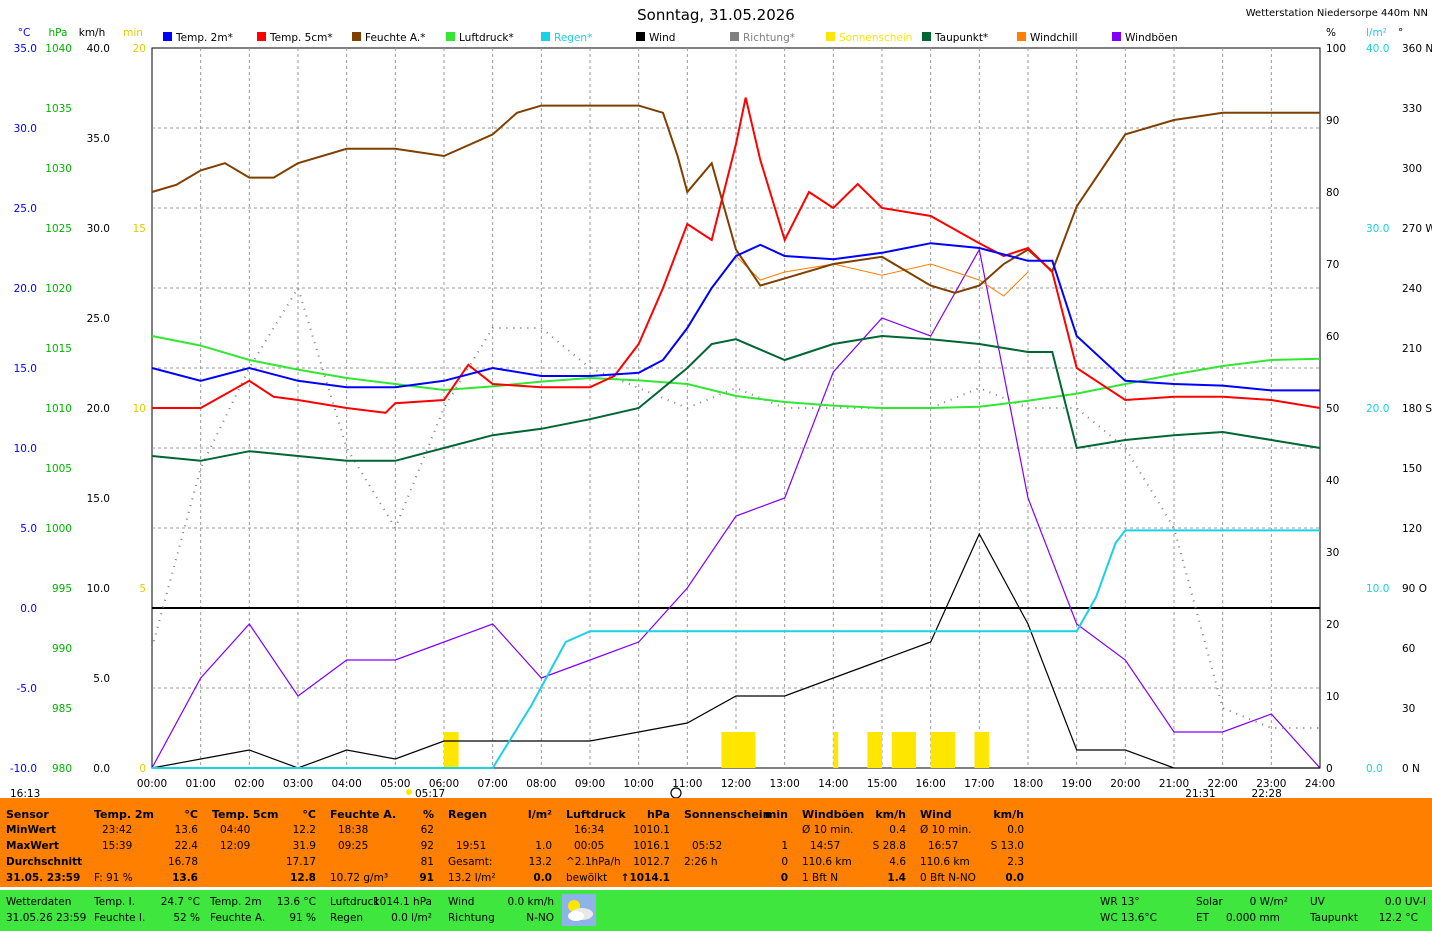 Image resolution: width=1432 pixels, height=931 pixels. I want to click on axis-tick-temp: 10.0, so click(25, 449).